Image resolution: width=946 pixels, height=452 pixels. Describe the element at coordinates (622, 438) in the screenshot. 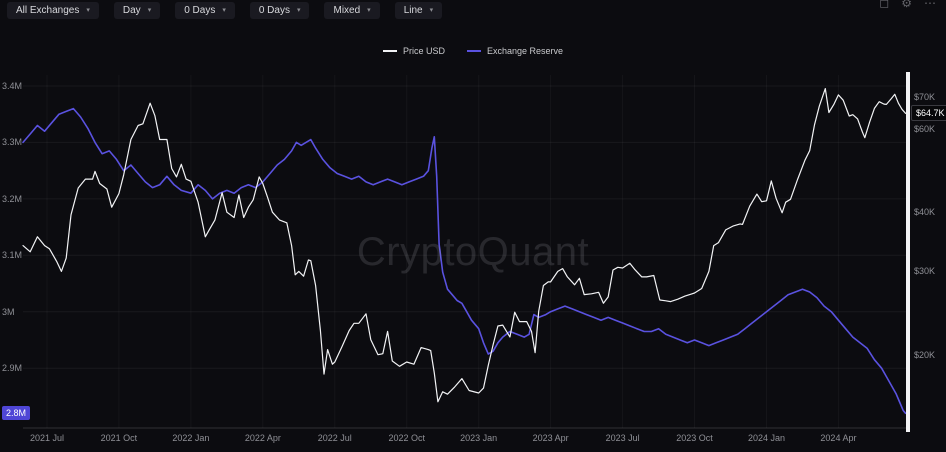

I see `x-axis-label: 2023 Jul` at that location.